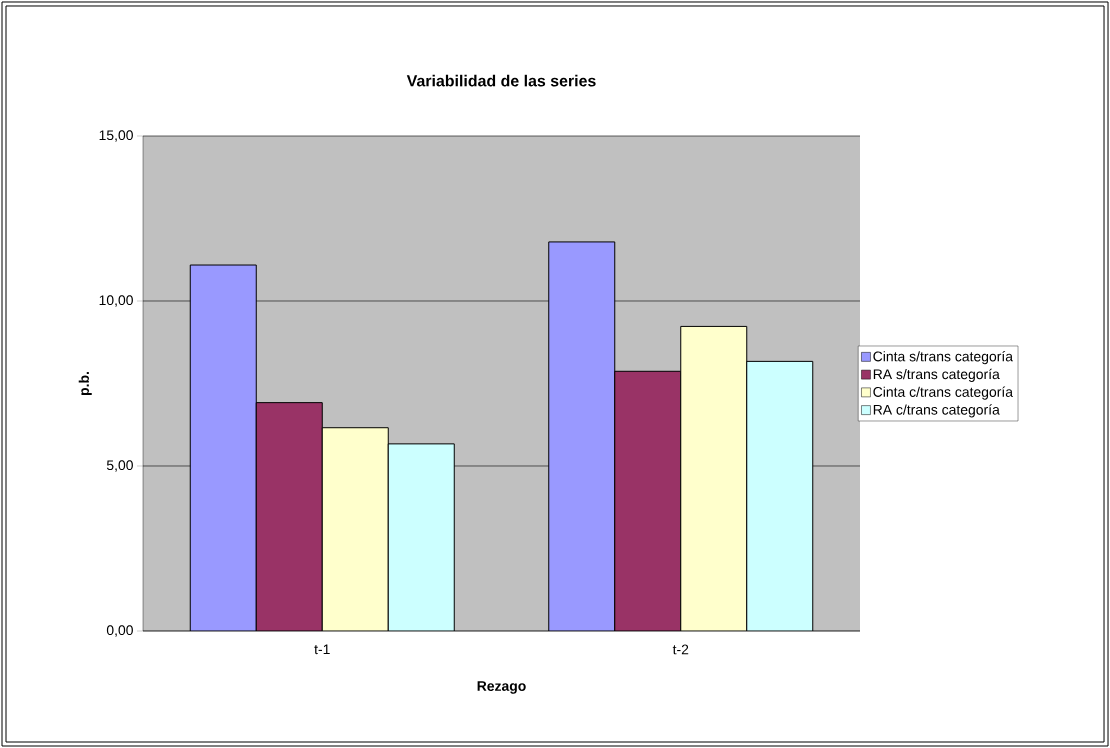  I want to click on legend-label: RA c/trans categoría, so click(936, 411).